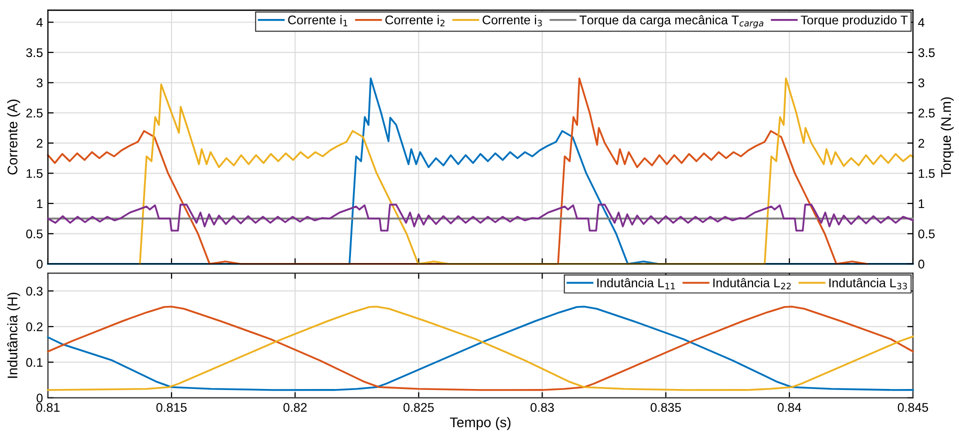  I want to click on legend-label: Corrente i$_{2}$, so click(414, 20).